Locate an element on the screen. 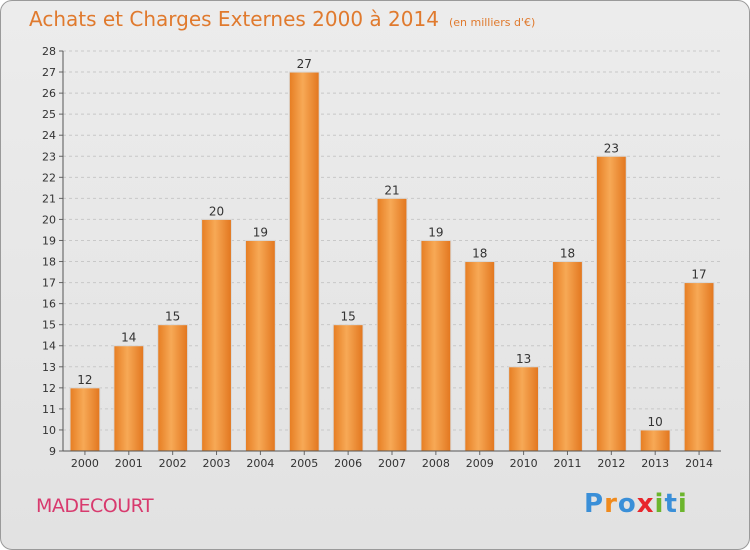 The image size is (750, 550). x-tick-label: 2013 is located at coordinates (655, 463).